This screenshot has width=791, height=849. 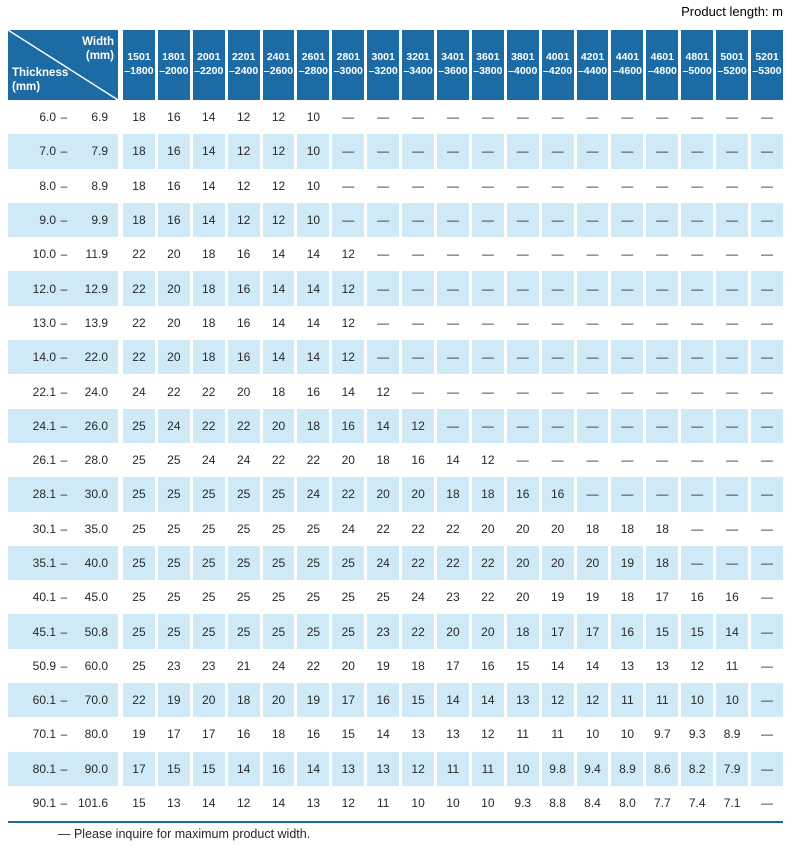 What do you see at coordinates (626, 65) in the screenshot?
I see `width-column-header: 4401 –4600` at bounding box center [626, 65].